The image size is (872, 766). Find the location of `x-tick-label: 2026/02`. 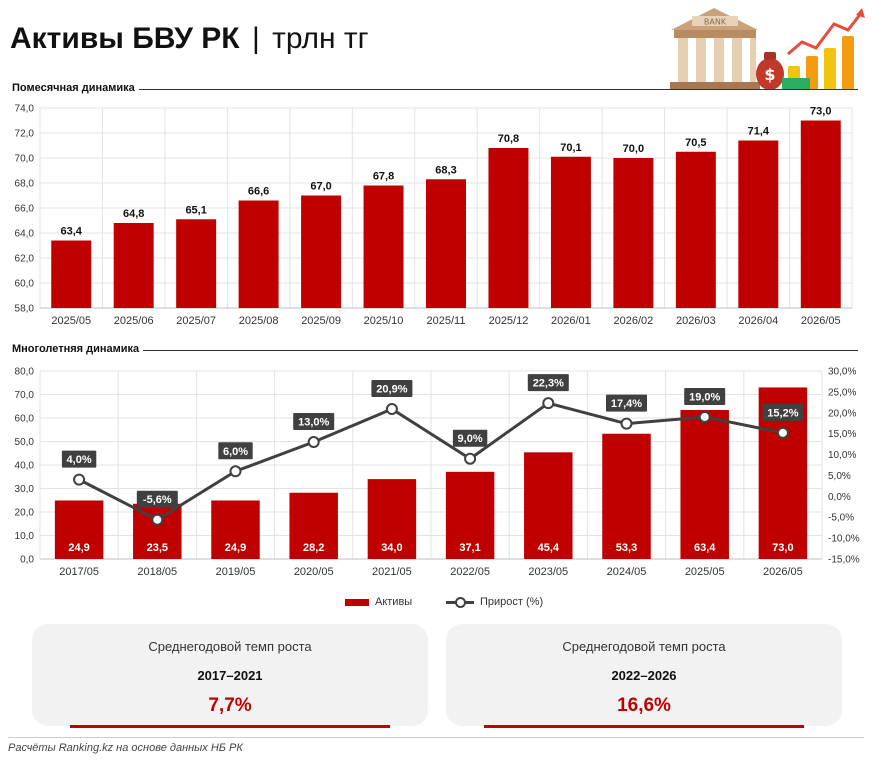

x-tick-label: 2026/02 is located at coordinates (634, 321).